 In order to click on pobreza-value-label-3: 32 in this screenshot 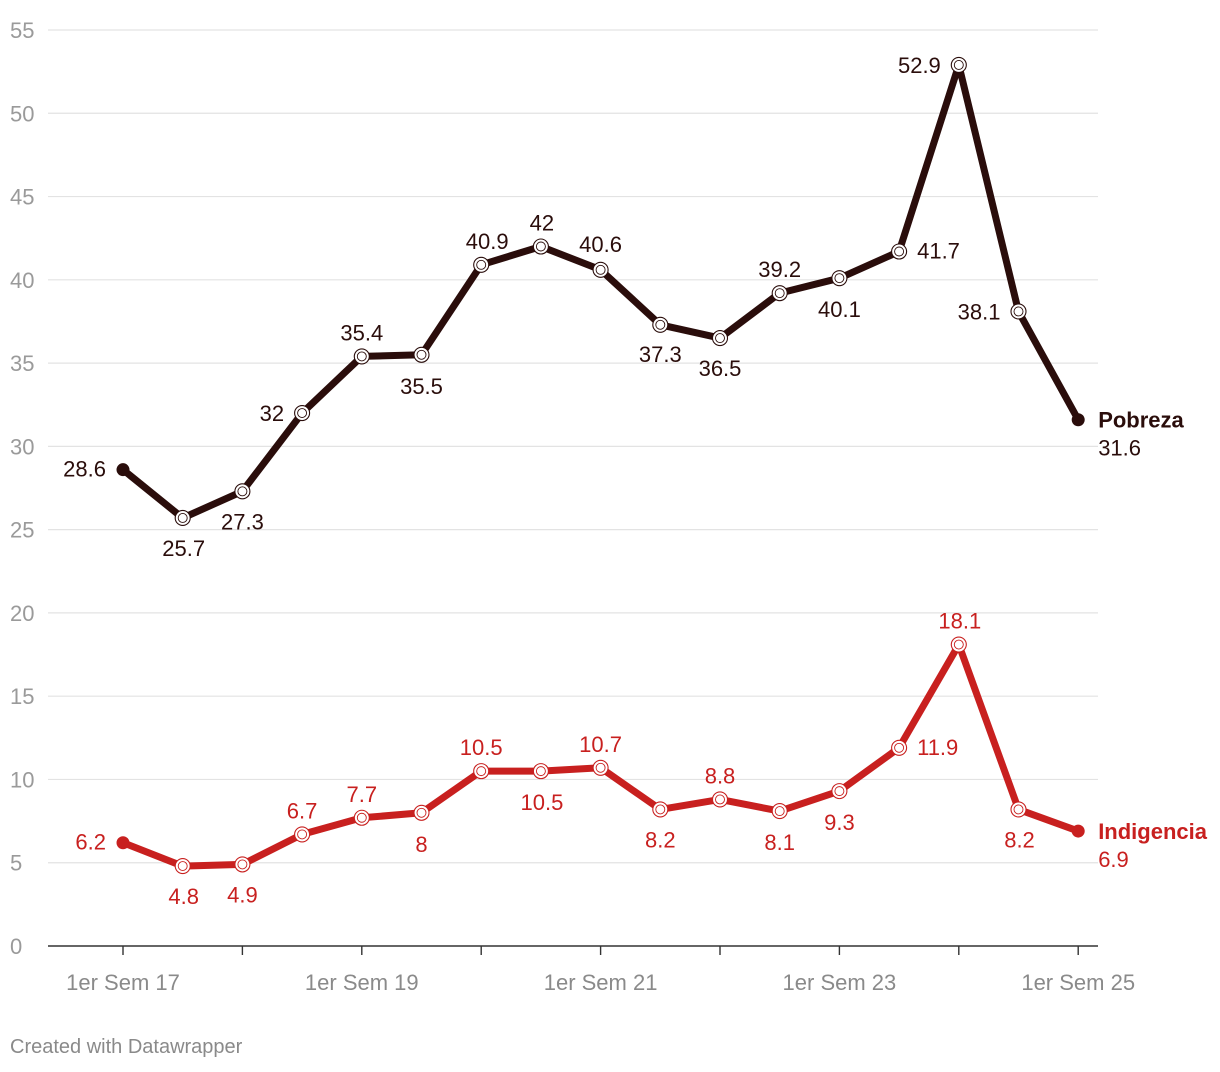, I will do `click(272, 413)`.